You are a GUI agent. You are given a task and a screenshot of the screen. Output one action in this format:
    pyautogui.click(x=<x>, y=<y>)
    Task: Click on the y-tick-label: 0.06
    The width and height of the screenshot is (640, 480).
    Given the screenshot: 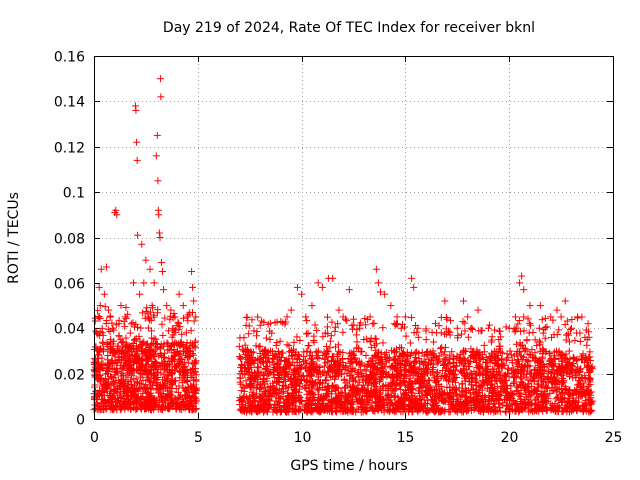 What is the action you would take?
    pyautogui.click(x=69, y=285)
    